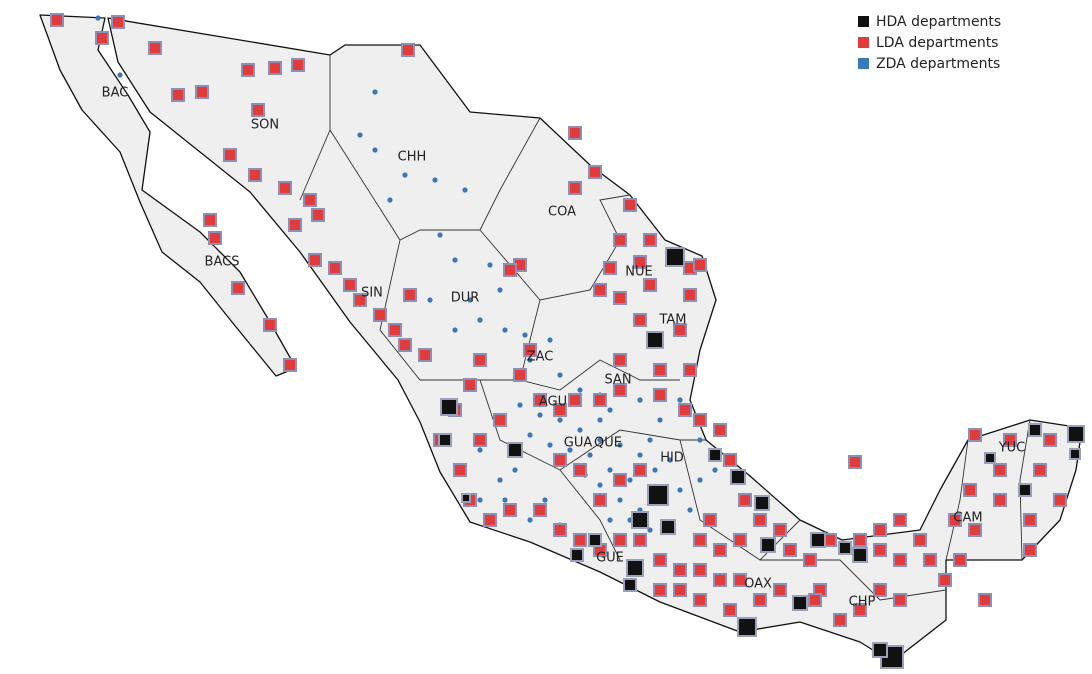  What do you see at coordinates (1012, 448) in the screenshot?
I see `state-label: YUC` at bounding box center [1012, 448].